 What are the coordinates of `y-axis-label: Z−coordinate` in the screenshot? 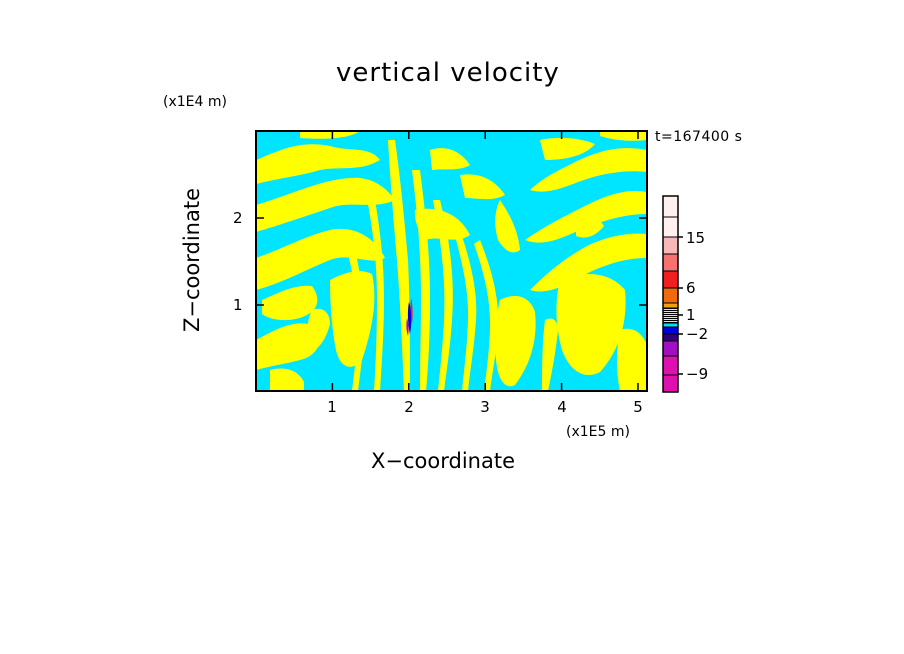 It's located at (192, 260).